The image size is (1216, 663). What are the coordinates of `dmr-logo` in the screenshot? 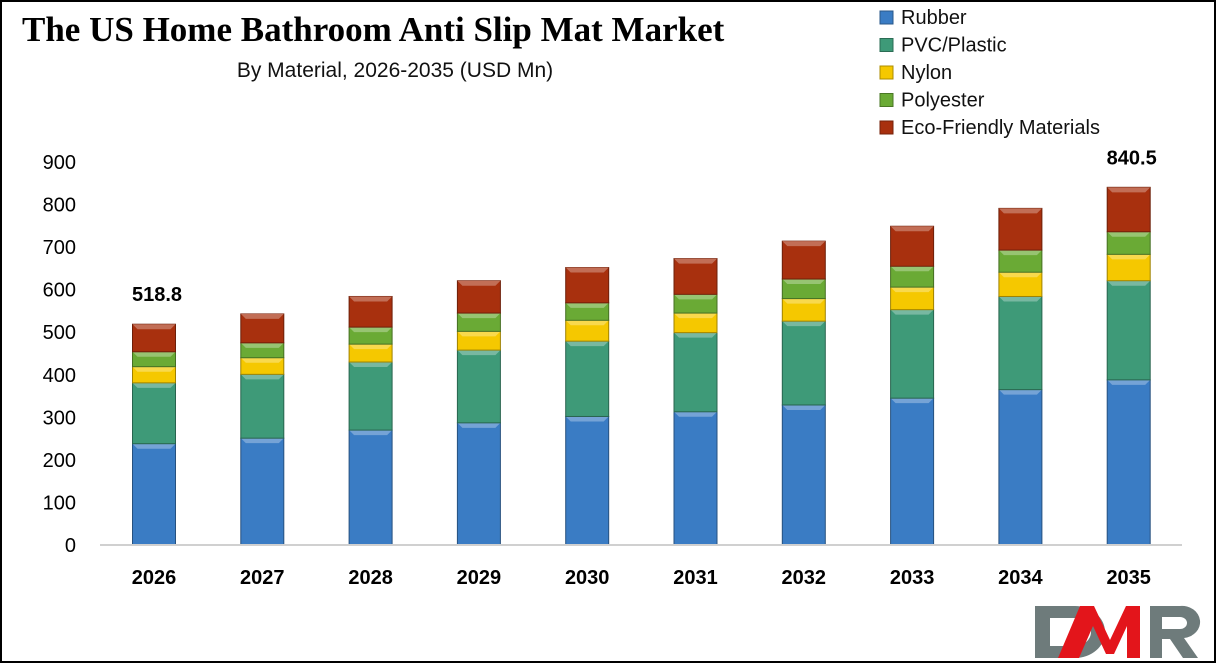 It's located at (1118, 631).